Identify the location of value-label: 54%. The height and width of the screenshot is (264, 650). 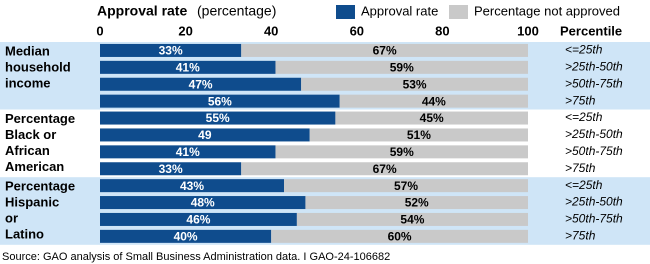
(412, 220).